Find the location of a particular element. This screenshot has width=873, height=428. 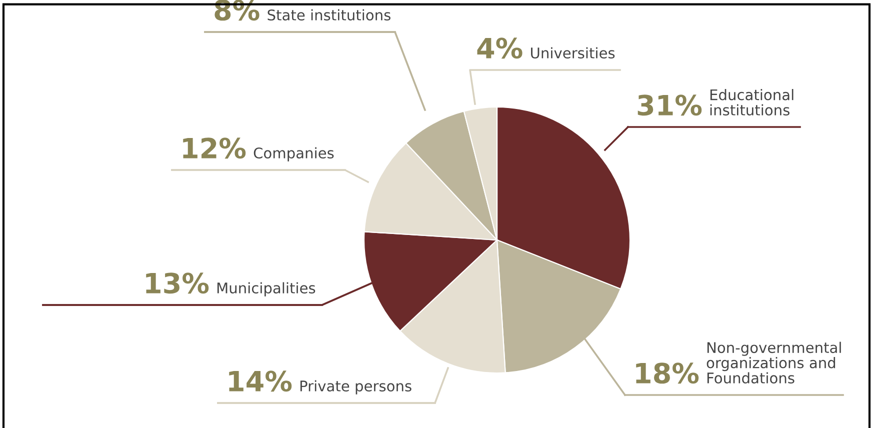

slice-label: Private persons is located at coordinates (356, 387).